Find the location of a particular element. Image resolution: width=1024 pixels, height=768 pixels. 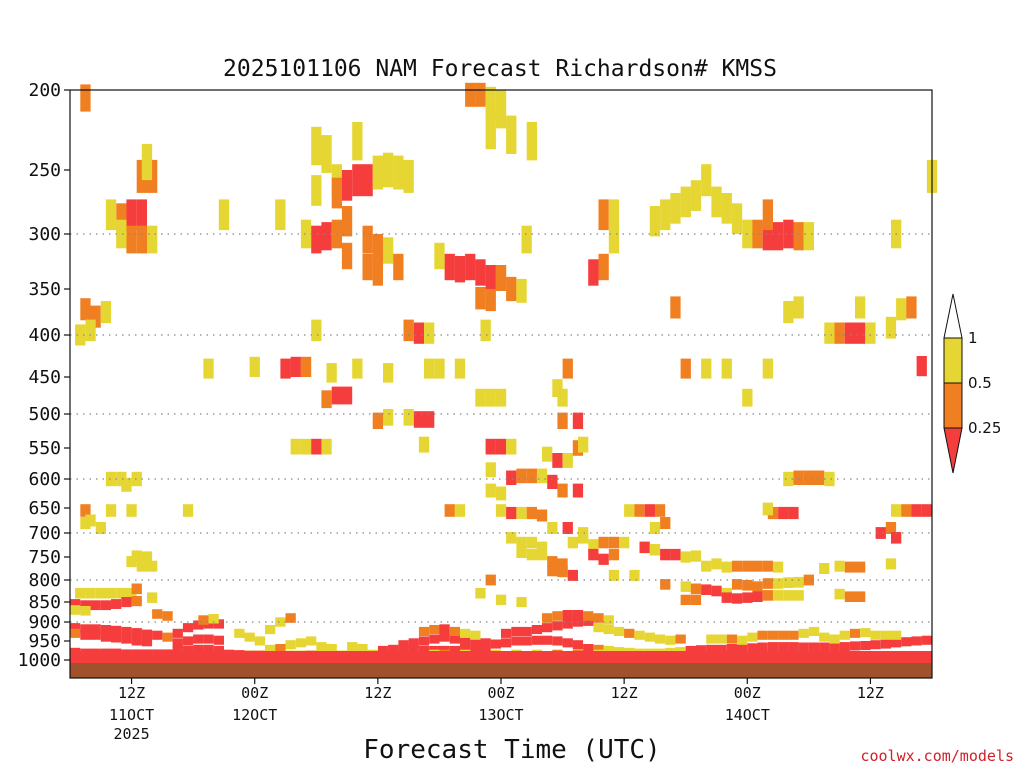

legend-swatch is located at coordinates (953, 360).